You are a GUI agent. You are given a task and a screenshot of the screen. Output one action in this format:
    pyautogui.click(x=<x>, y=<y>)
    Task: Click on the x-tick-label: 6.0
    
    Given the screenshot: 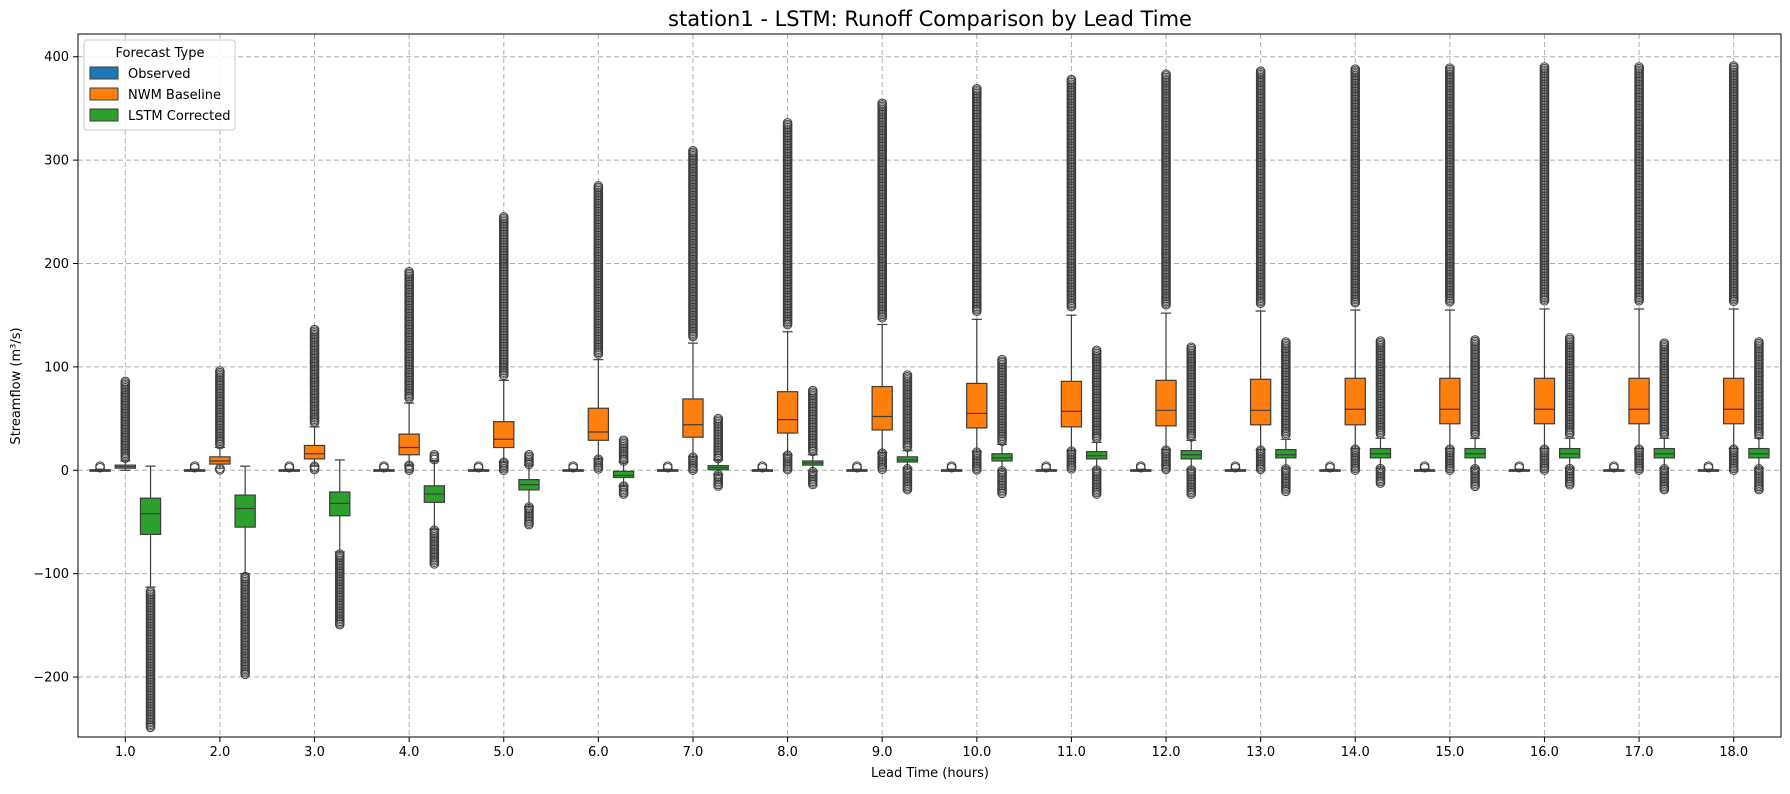 What is the action you would take?
    pyautogui.click(x=598, y=752)
    